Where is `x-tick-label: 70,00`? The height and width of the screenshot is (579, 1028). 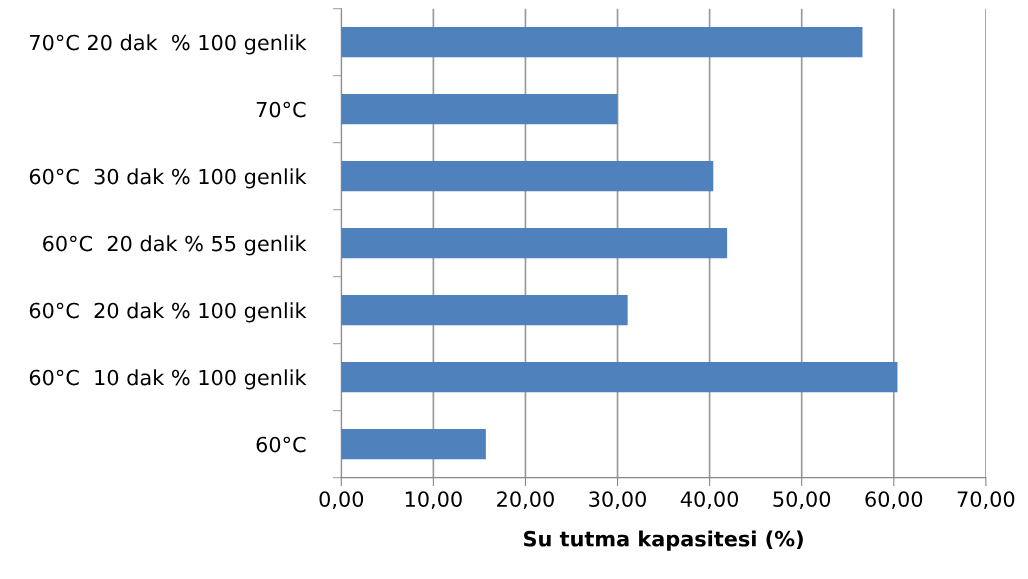
x-tick-label: 70,00 is located at coordinates (986, 500).